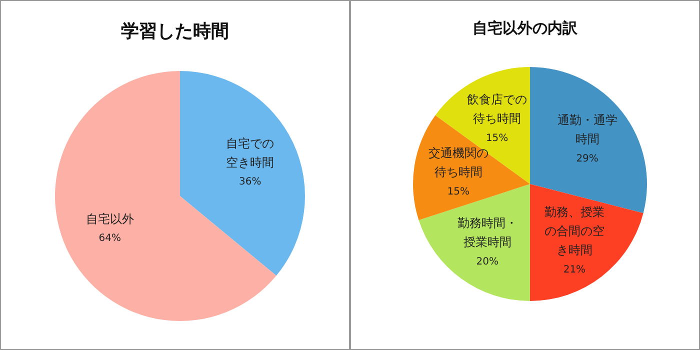  Describe the element at coordinates (487, 232) in the screenshot. I see `slice-label: 勤務時間・授業時間` at that location.